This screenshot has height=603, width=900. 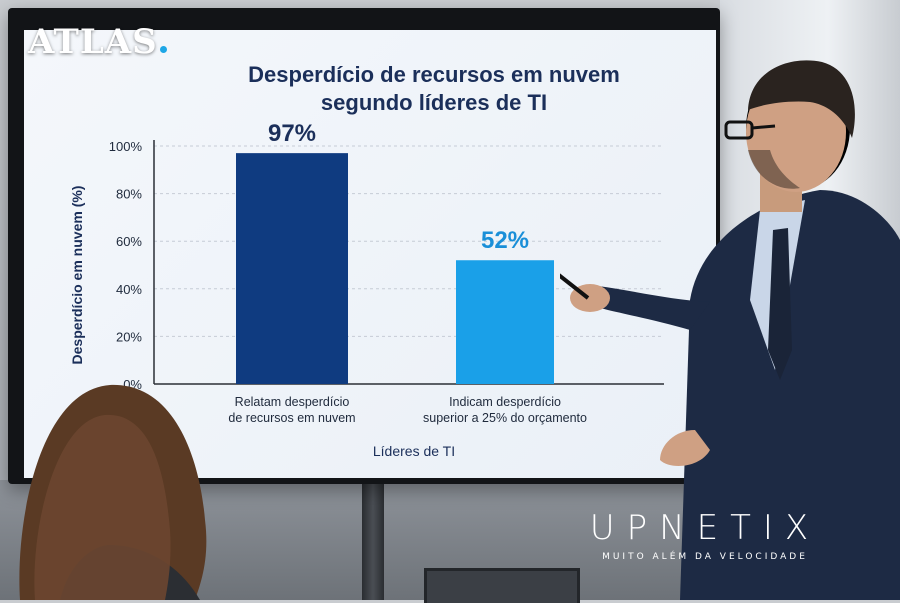 What do you see at coordinates (505, 418) in the screenshot?
I see `x-tick-label: superior a 25% do orçamento` at bounding box center [505, 418].